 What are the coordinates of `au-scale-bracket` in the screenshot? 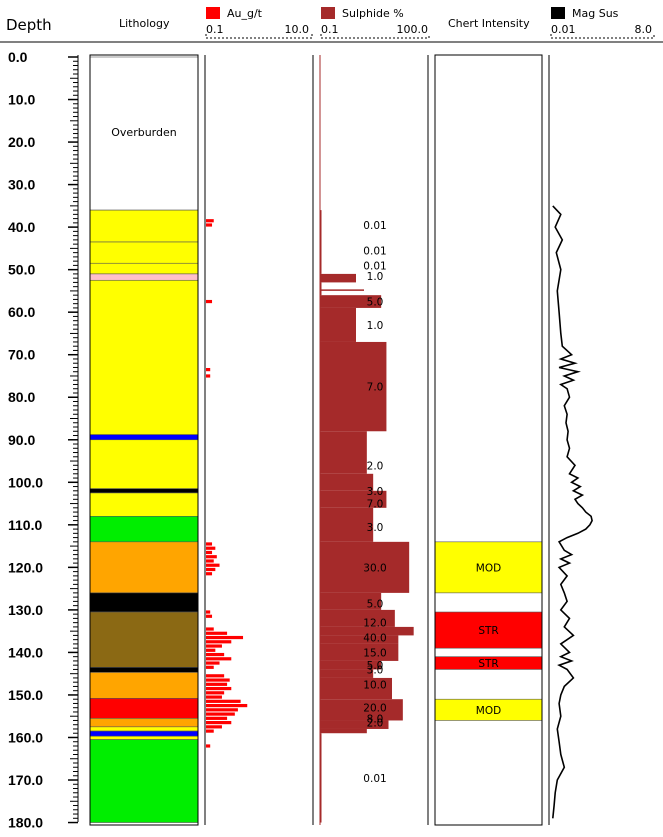 It's located at (259, 36).